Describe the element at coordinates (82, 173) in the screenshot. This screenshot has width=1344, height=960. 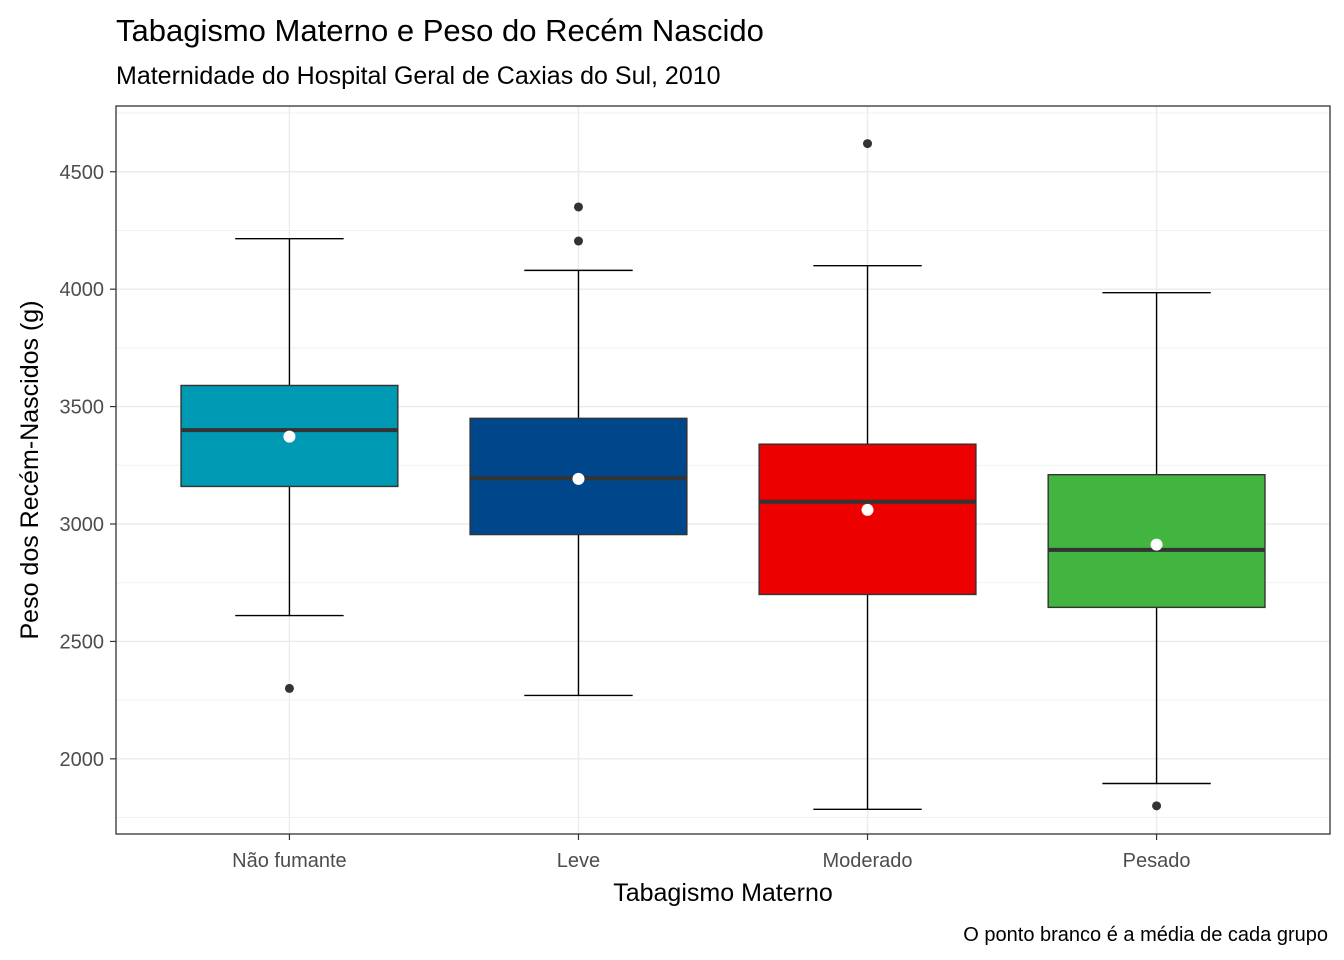
I see `y-tick-label: 4500` at that location.